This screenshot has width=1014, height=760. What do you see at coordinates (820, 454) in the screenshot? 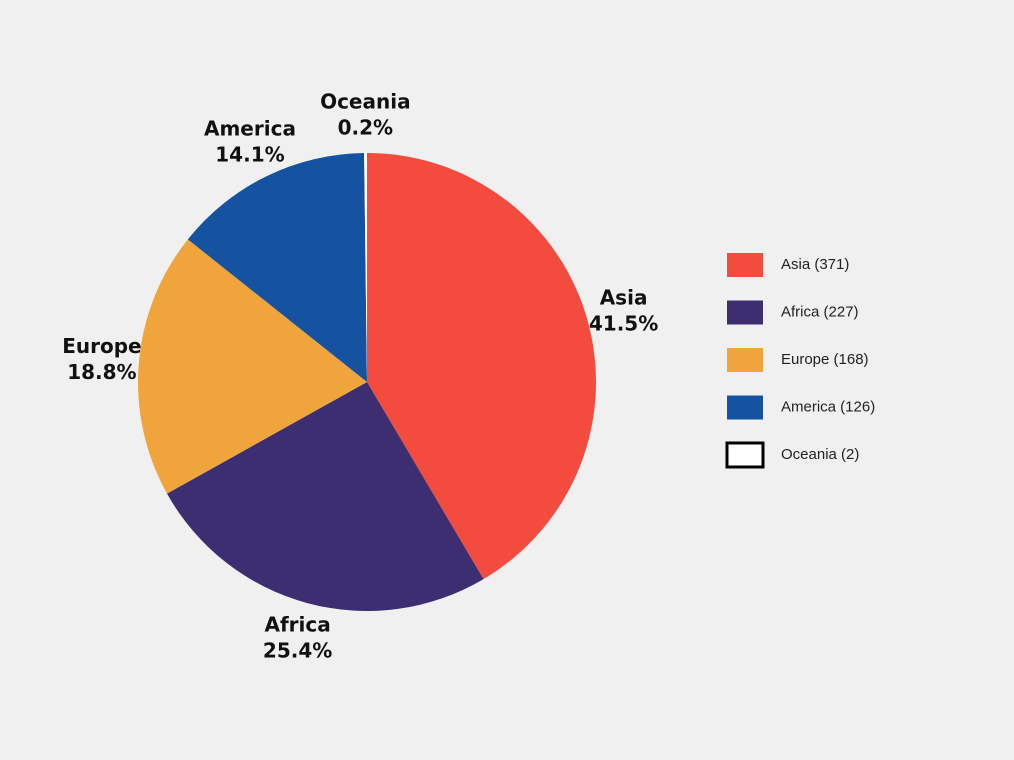
I see `legend-label: Oceania (2)` at bounding box center [820, 454].